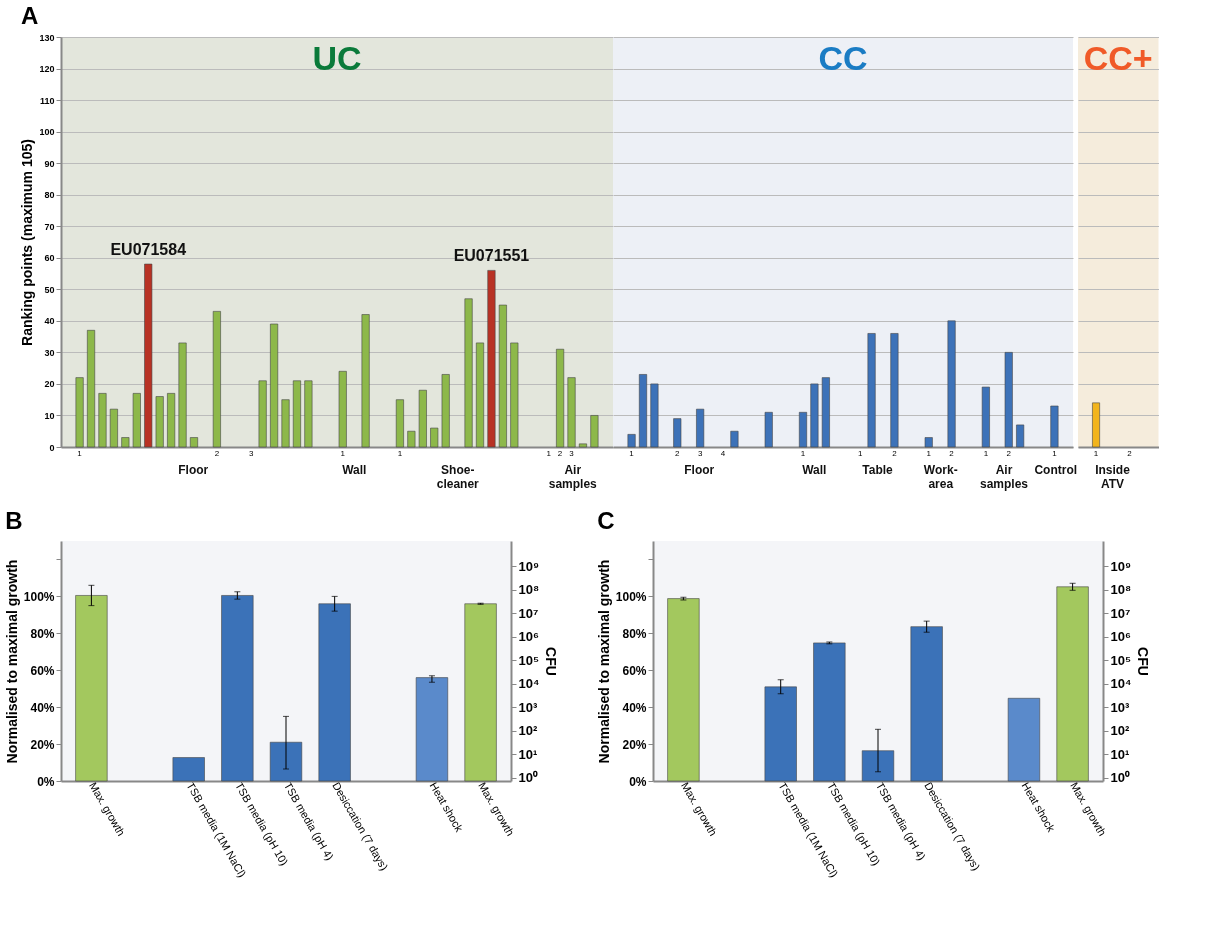  Describe the element at coordinates (1113, 477) in the screenshot. I see `text: Inside ATV` at that location.